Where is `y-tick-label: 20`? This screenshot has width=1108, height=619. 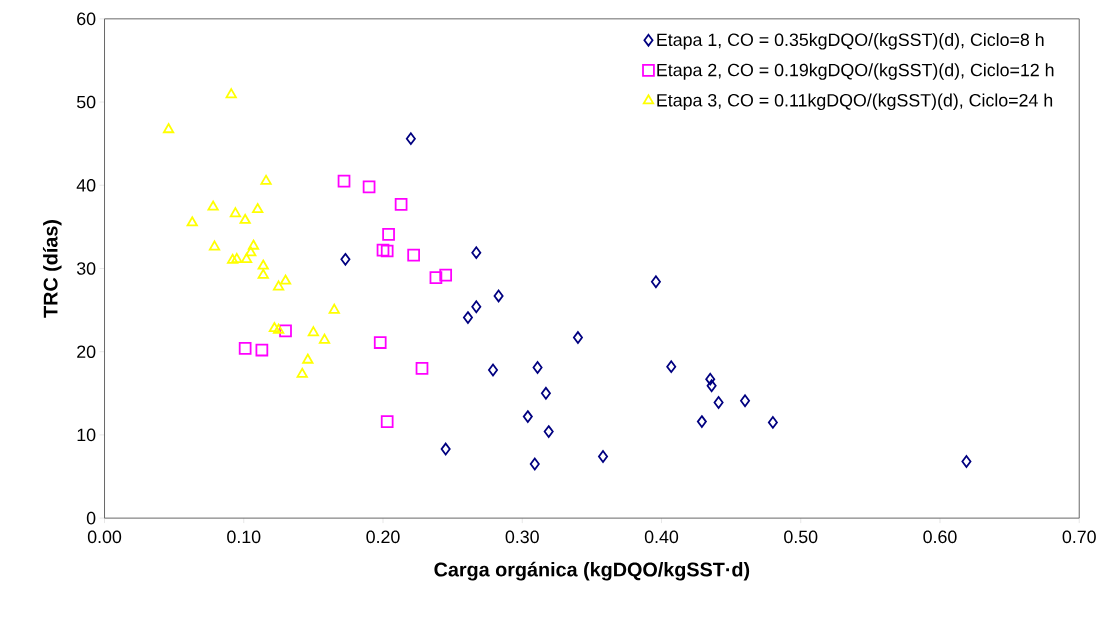 y-tick-label: 20 is located at coordinates (86, 351).